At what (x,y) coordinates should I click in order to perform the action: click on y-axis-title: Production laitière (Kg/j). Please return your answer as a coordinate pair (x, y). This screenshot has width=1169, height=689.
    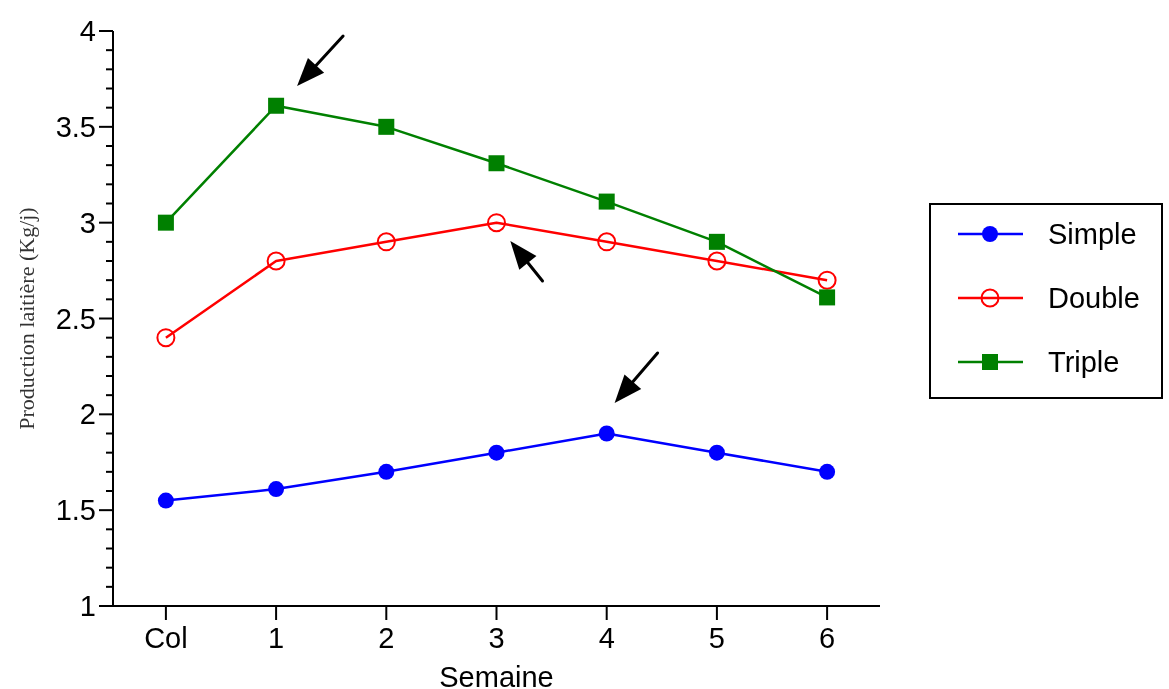
    Looking at the image, I should click on (26, 318).